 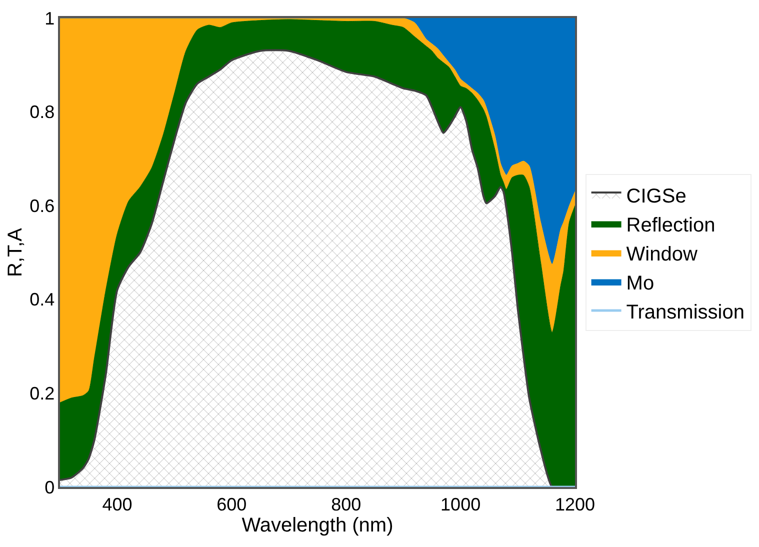 I want to click on y-axis-title: R,T,A, so click(x=15, y=252).